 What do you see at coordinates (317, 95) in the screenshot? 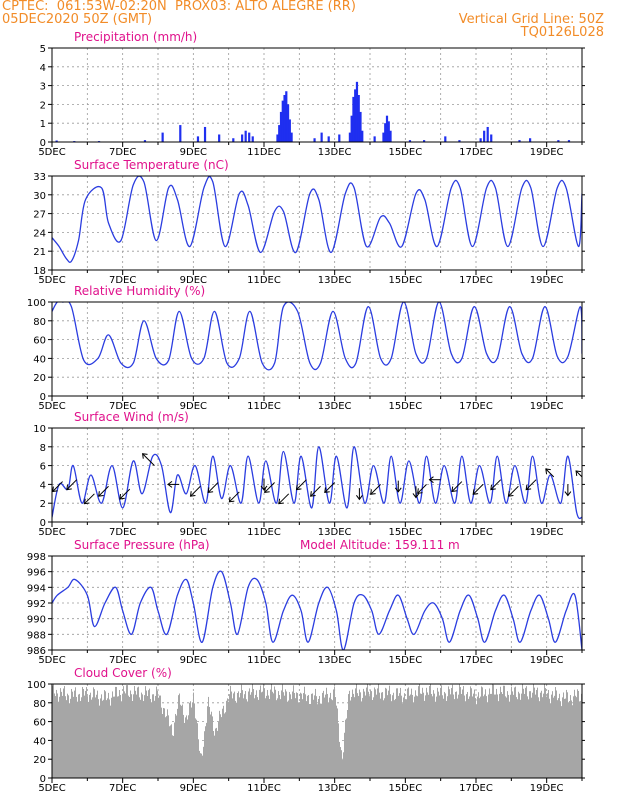
I see `plot-frame` at bounding box center [317, 95].